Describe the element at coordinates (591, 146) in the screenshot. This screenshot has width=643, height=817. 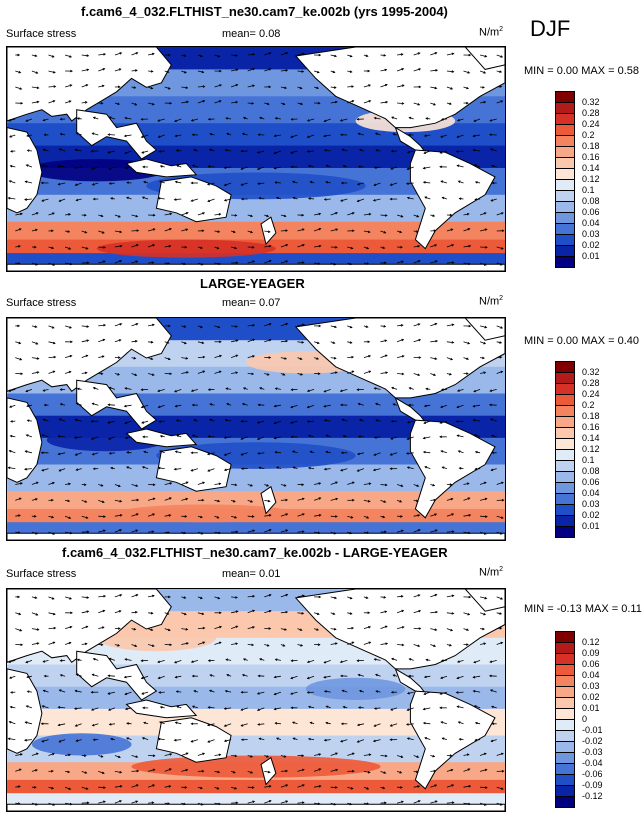
I see `colorbar-label: 0.18` at that location.